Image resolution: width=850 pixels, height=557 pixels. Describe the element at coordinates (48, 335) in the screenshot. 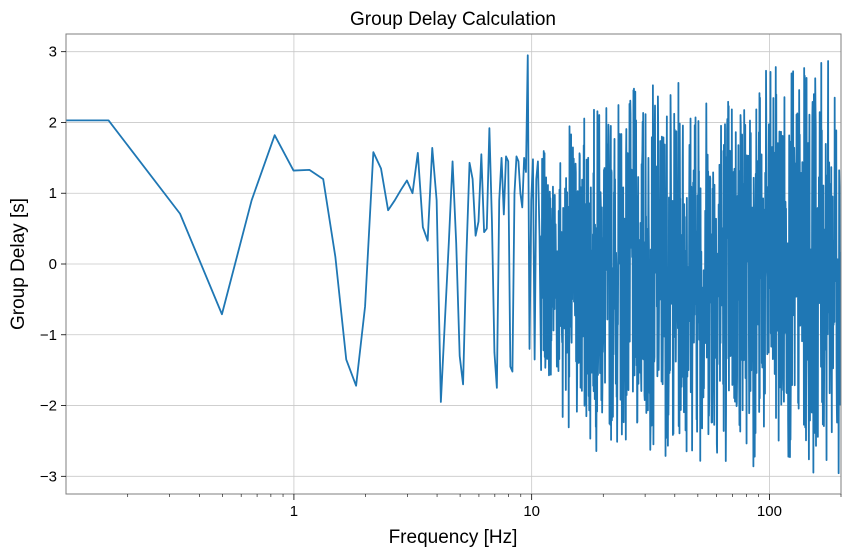

I see `y-tick-label: −1` at that location.